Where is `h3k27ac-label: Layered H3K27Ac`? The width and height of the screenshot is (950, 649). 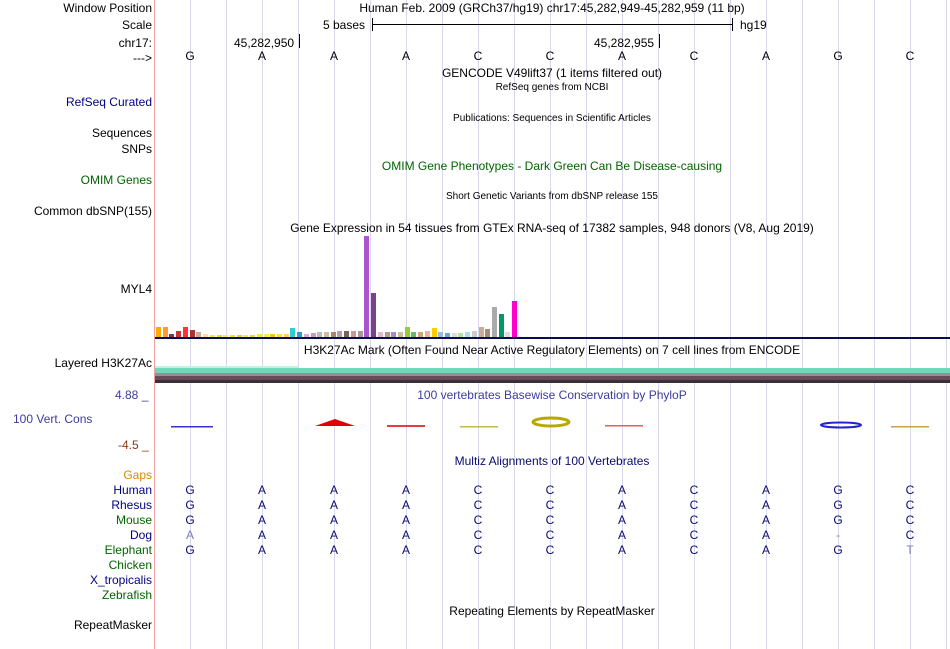
h3k27ac-label: Layered H3K27Ac is located at coordinates (103, 363).